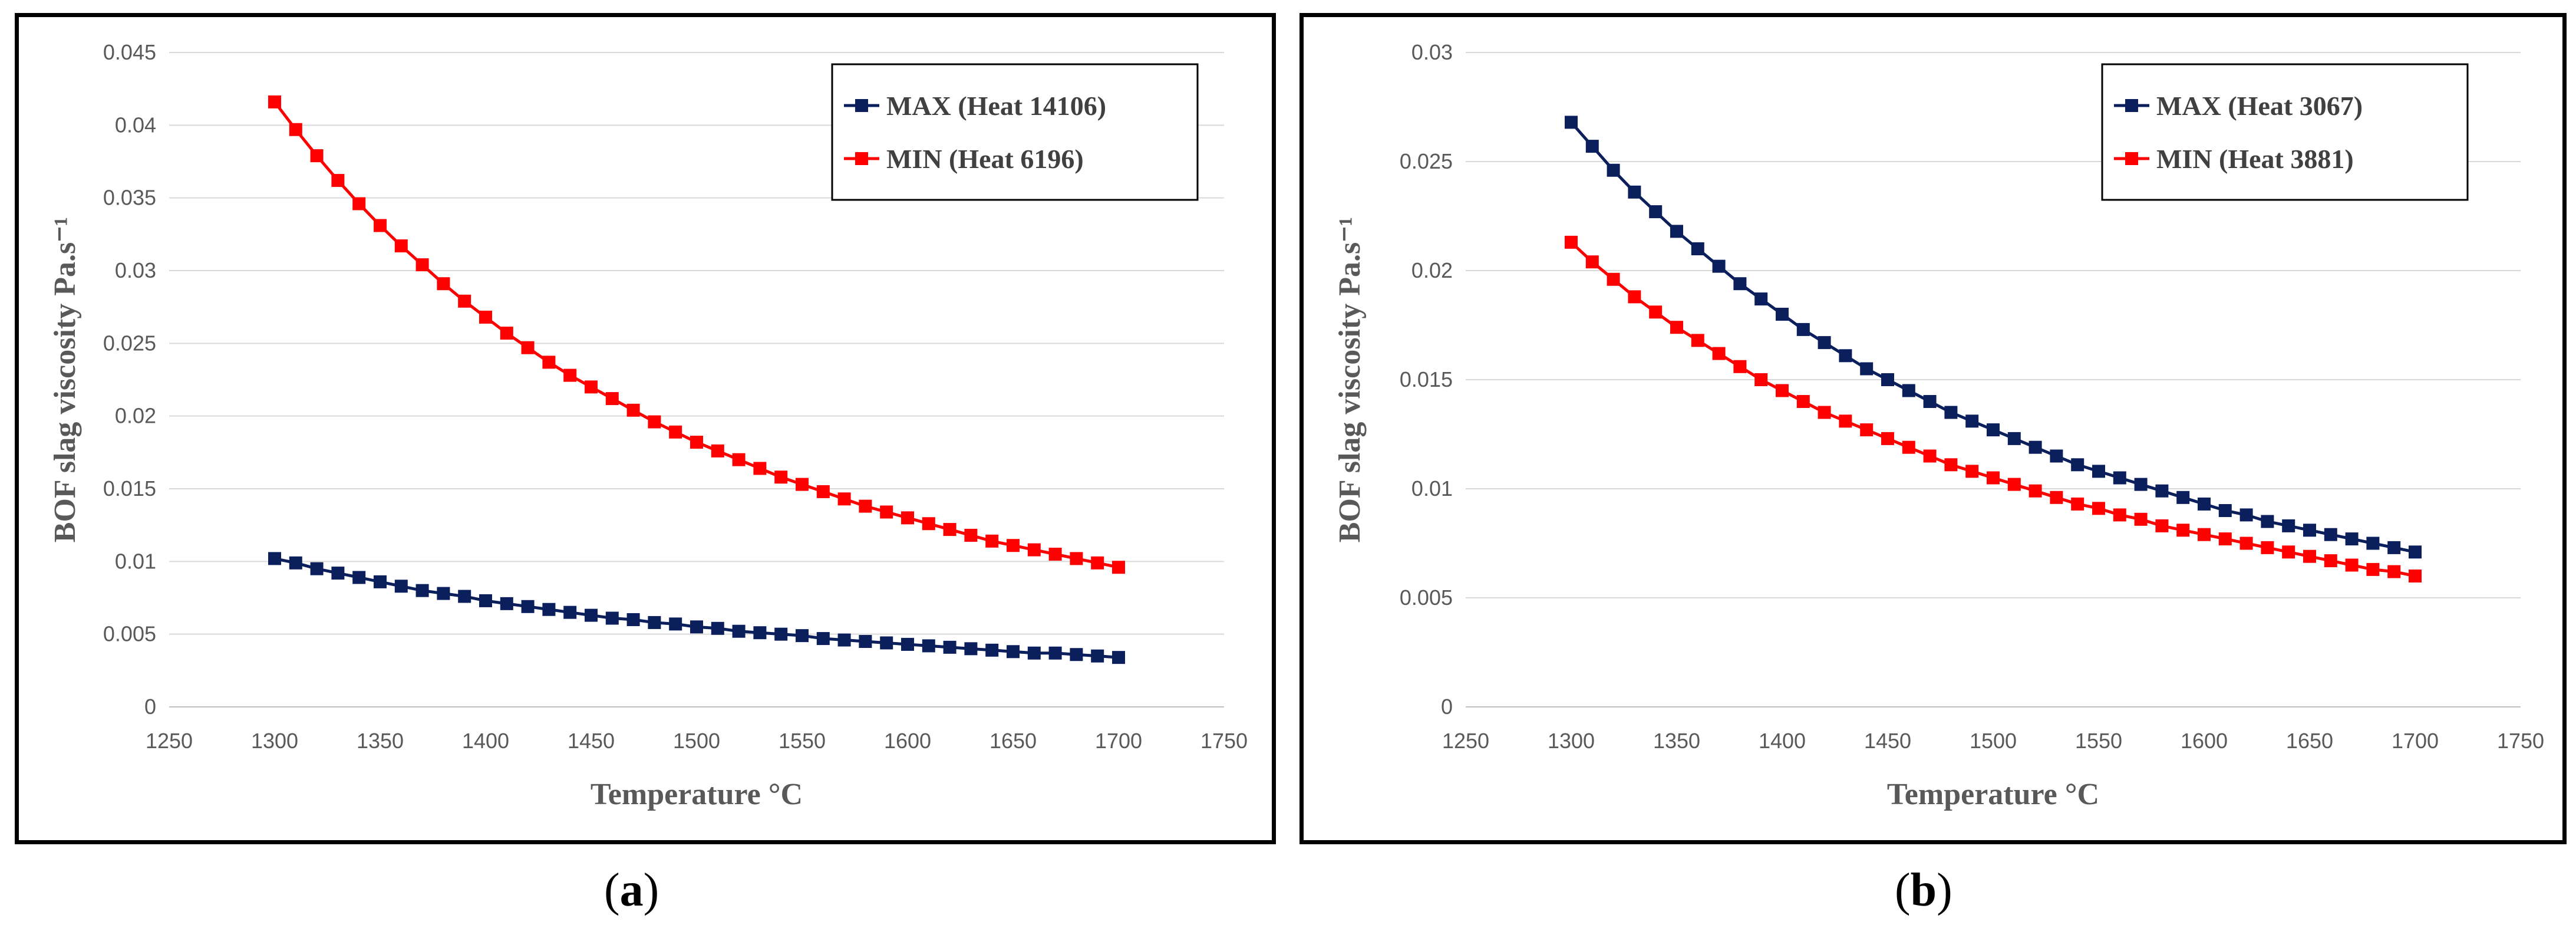  Describe the element at coordinates (1924, 890) in the screenshot. I see `caption-b: (b)` at that location.